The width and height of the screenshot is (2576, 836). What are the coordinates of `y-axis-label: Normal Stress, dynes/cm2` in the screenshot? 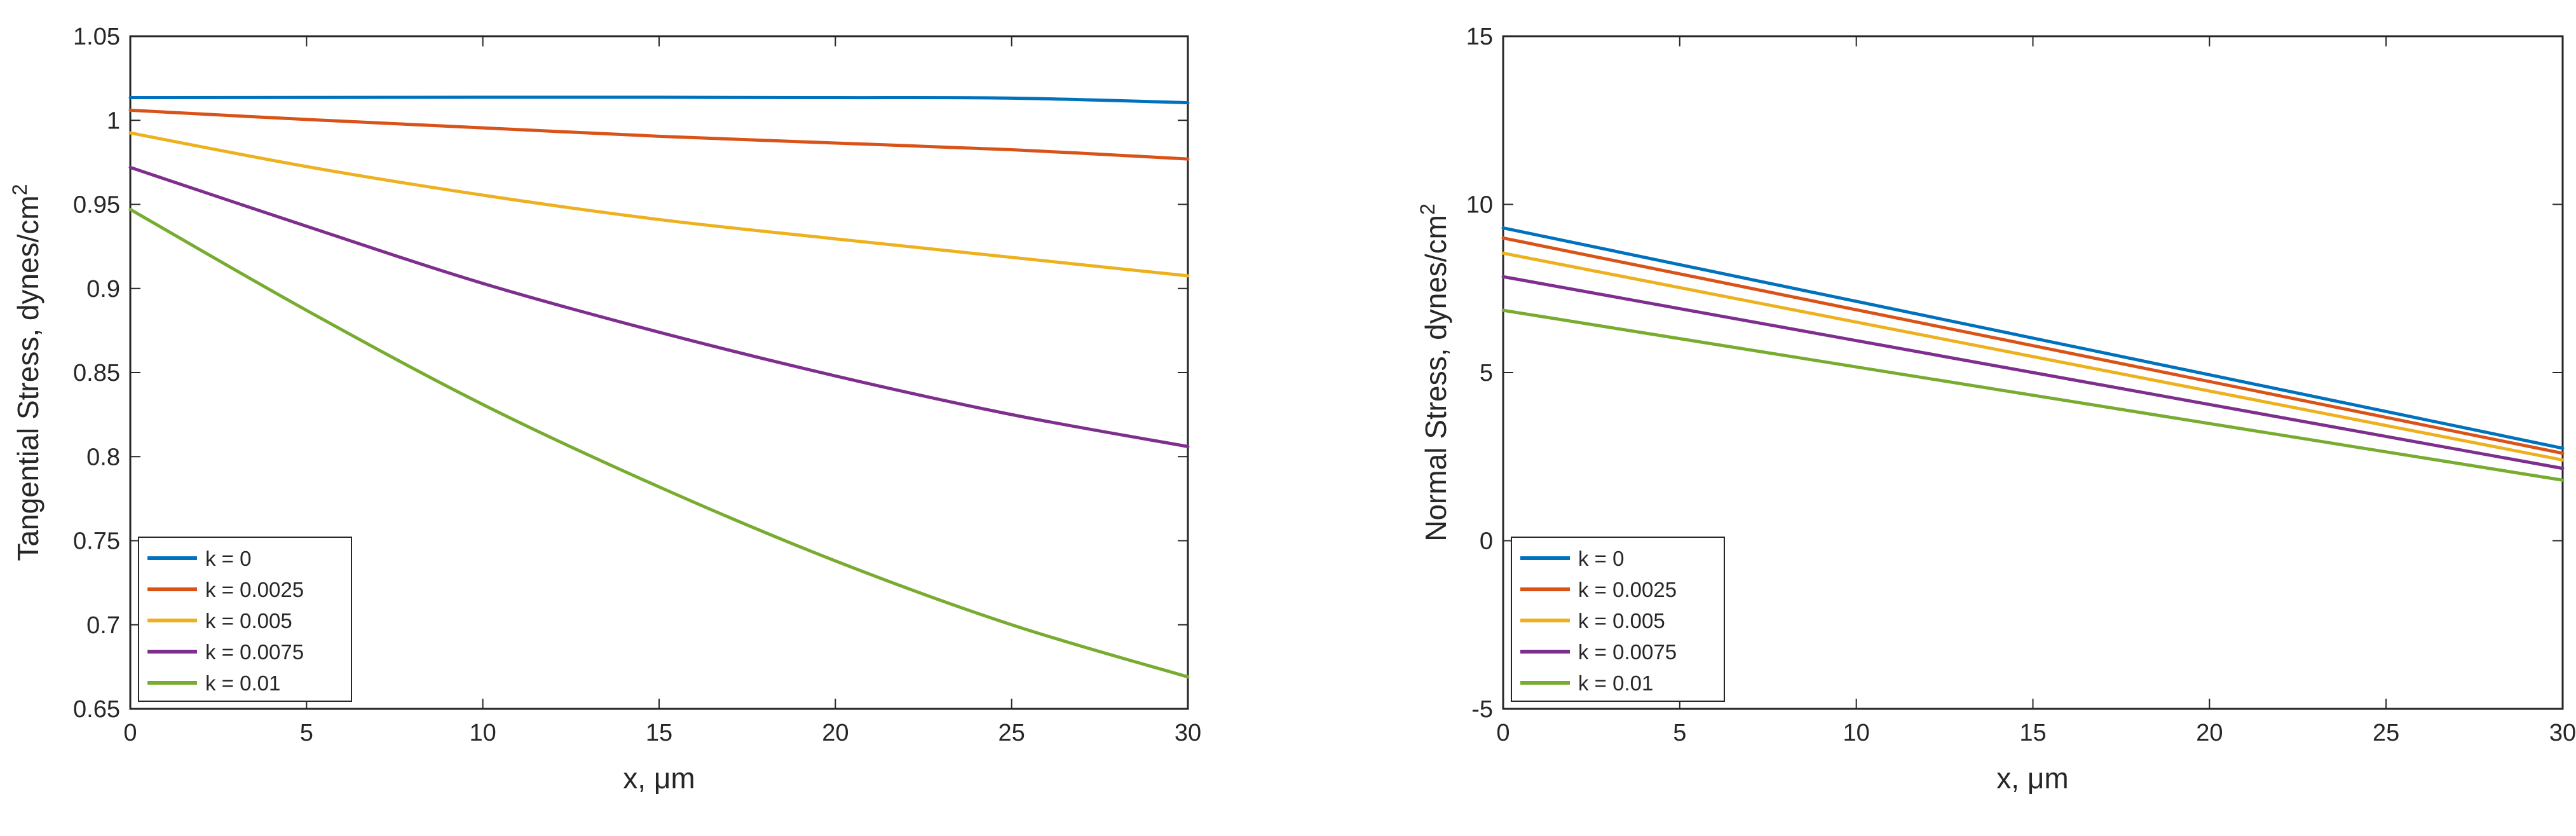 It's located at (1434, 373).